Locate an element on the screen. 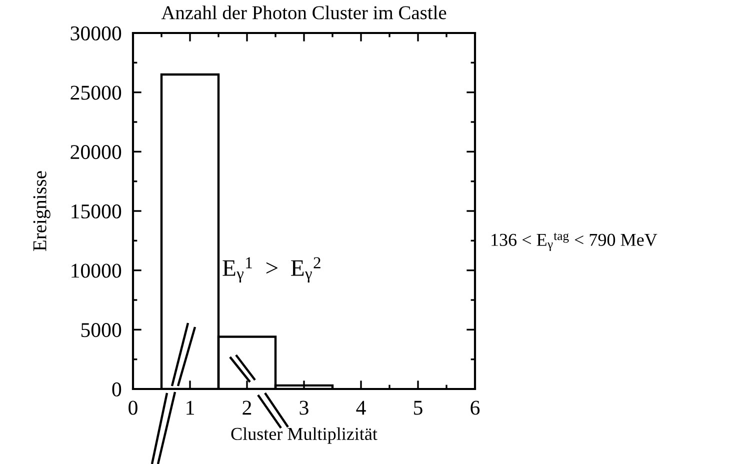 The image size is (737, 464). y-tick-label: 15000 is located at coordinates (97, 211).